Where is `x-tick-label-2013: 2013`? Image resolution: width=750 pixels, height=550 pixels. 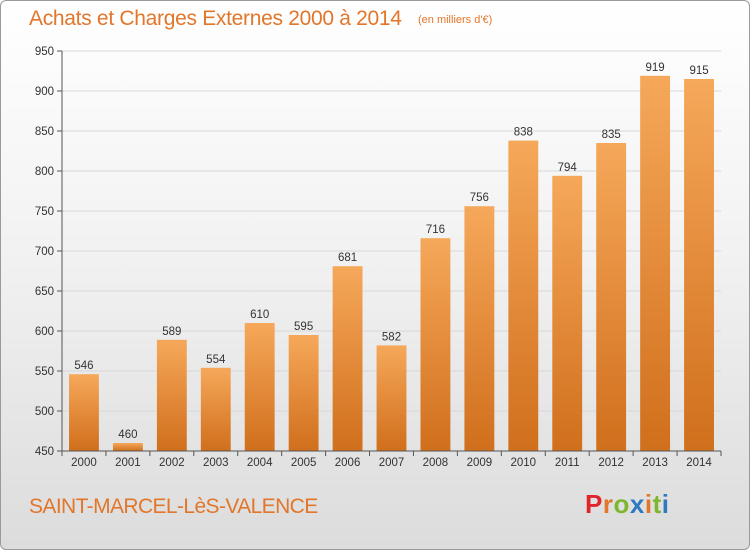
x-tick-label-2013: 2013 is located at coordinates (655, 463).